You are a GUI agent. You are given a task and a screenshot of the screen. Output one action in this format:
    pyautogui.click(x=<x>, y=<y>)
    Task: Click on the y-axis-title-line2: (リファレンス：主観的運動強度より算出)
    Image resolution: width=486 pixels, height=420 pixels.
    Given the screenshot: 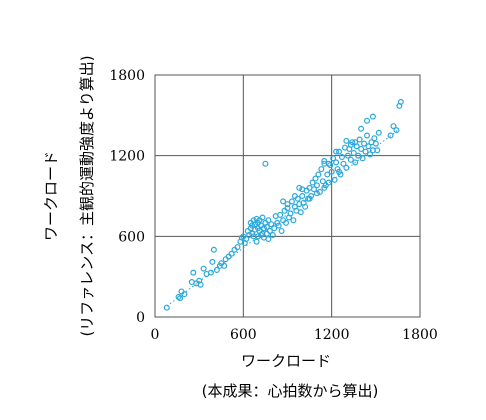 What is the action you would take?
    pyautogui.click(x=87, y=195)
    